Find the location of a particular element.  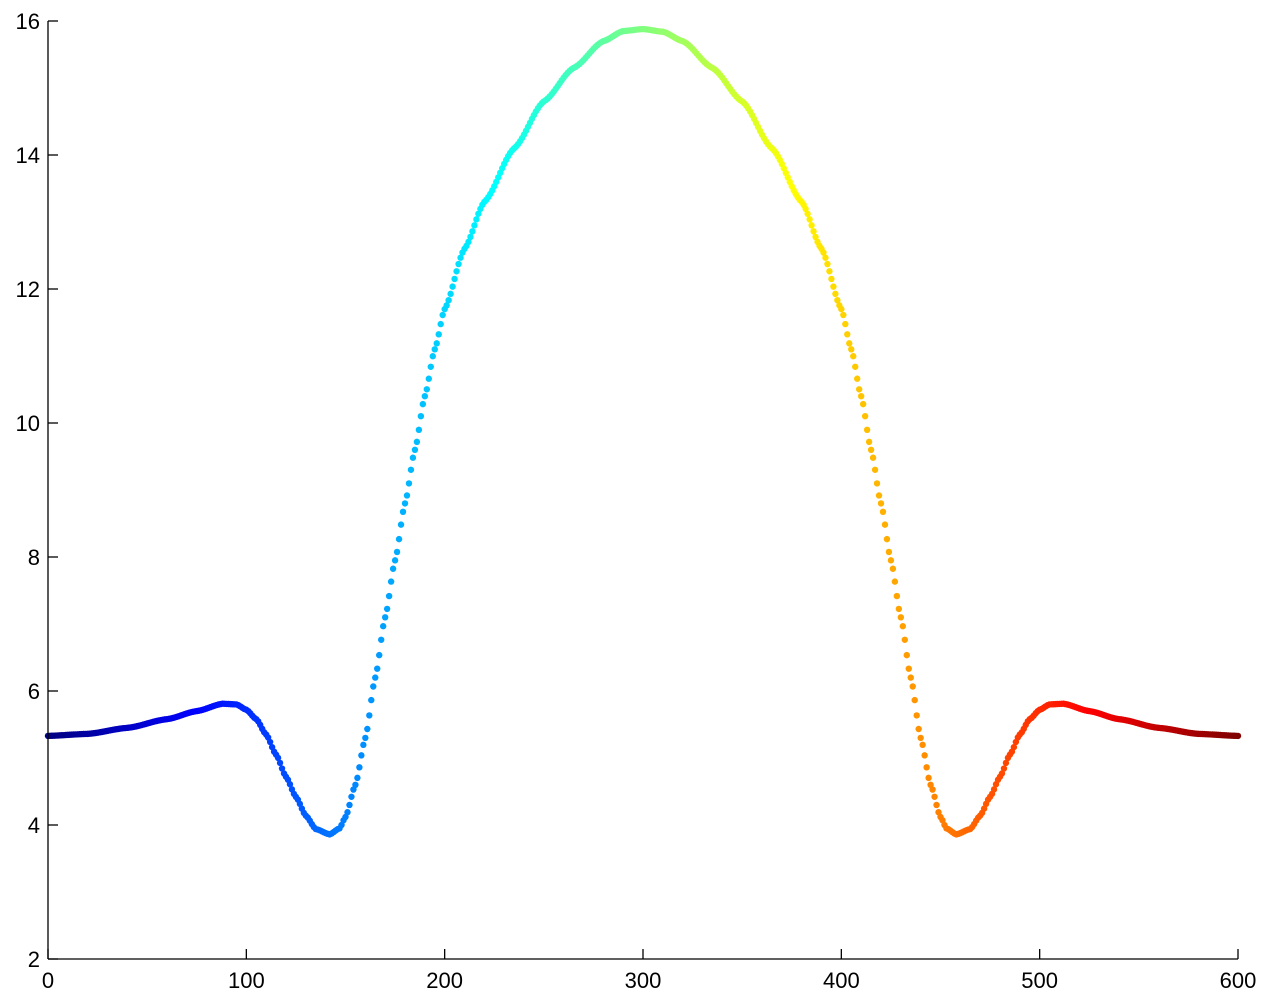

x-tick-label: 0 is located at coordinates (48, 980).